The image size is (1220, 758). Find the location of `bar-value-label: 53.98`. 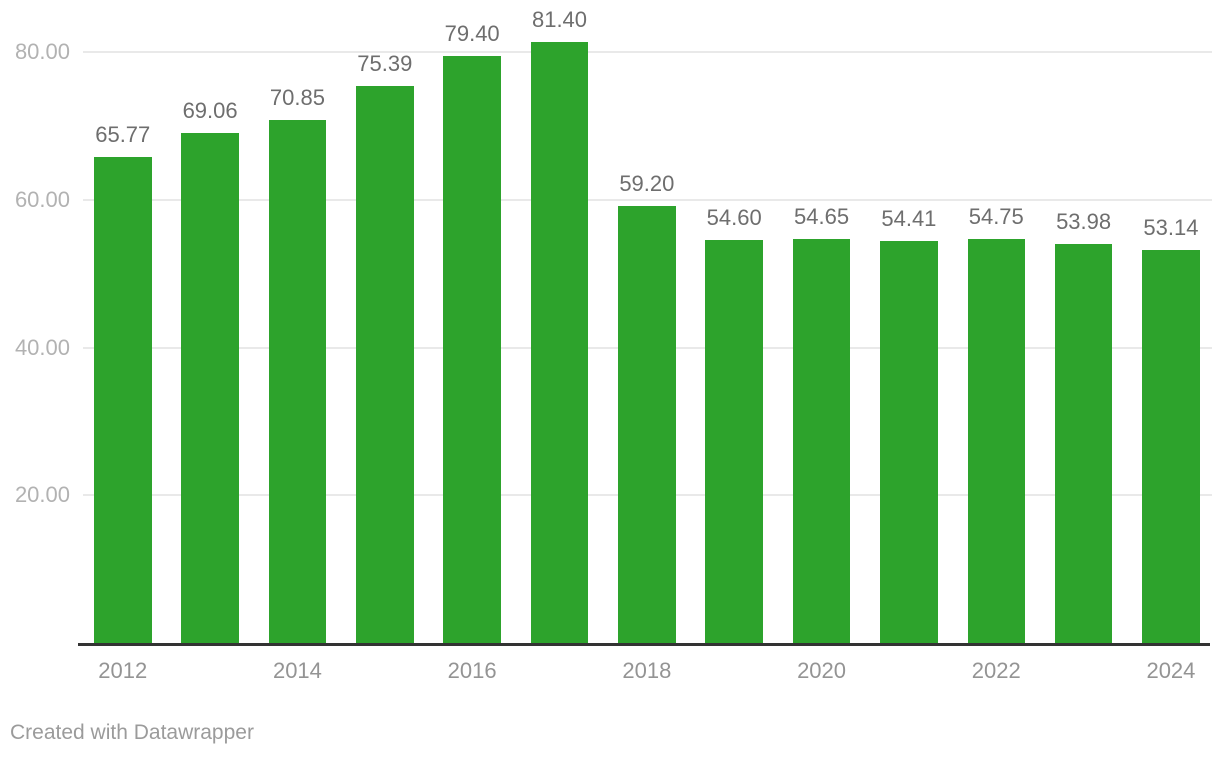

bar-value-label: 53.98 is located at coordinates (1084, 222).